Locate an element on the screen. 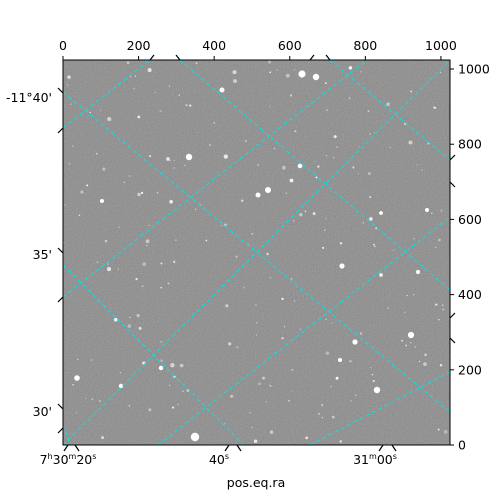 The width and height of the screenshot is (500, 500). x-pixel-tick-label: 200 is located at coordinates (139, 45).